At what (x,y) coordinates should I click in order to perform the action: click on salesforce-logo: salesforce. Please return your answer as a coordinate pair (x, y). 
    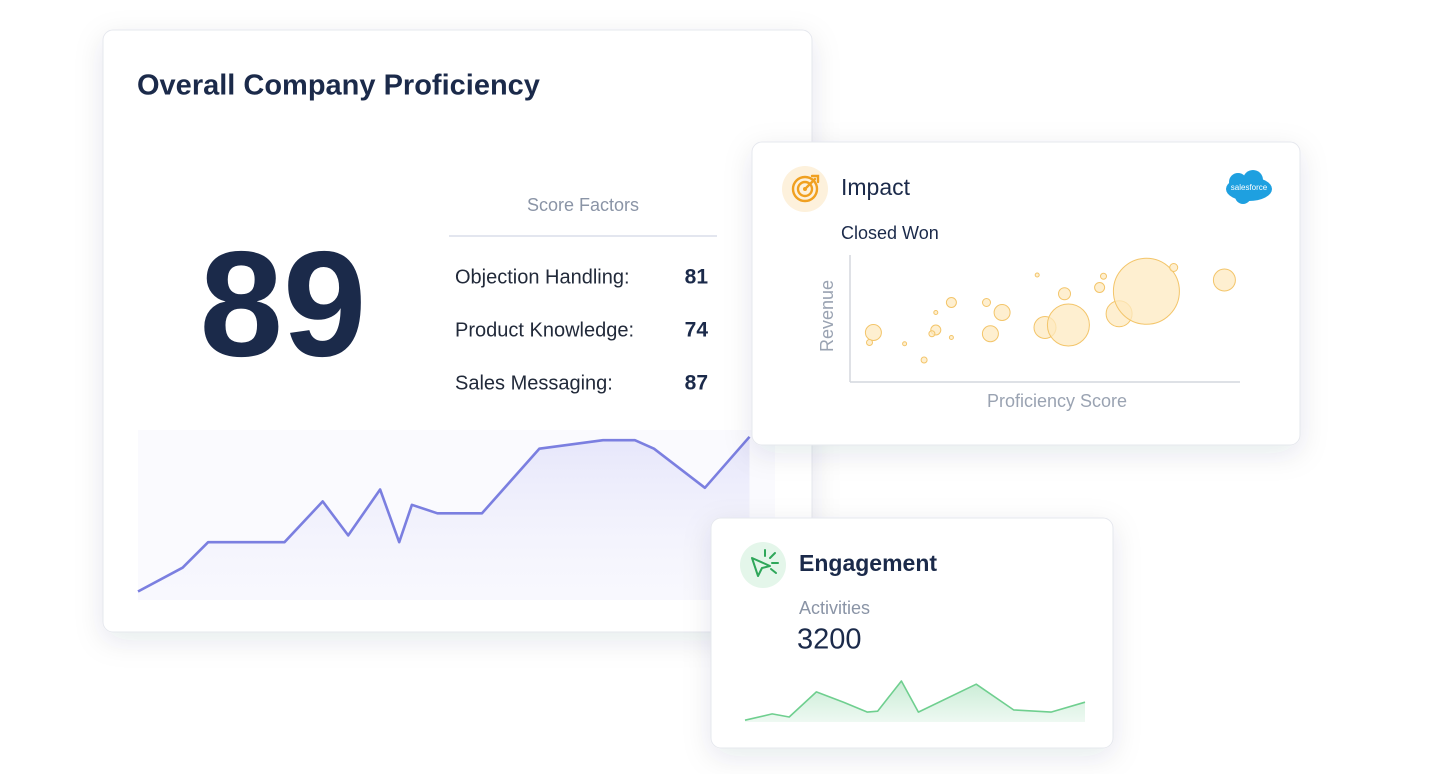
    Looking at the image, I should click on (1249, 187).